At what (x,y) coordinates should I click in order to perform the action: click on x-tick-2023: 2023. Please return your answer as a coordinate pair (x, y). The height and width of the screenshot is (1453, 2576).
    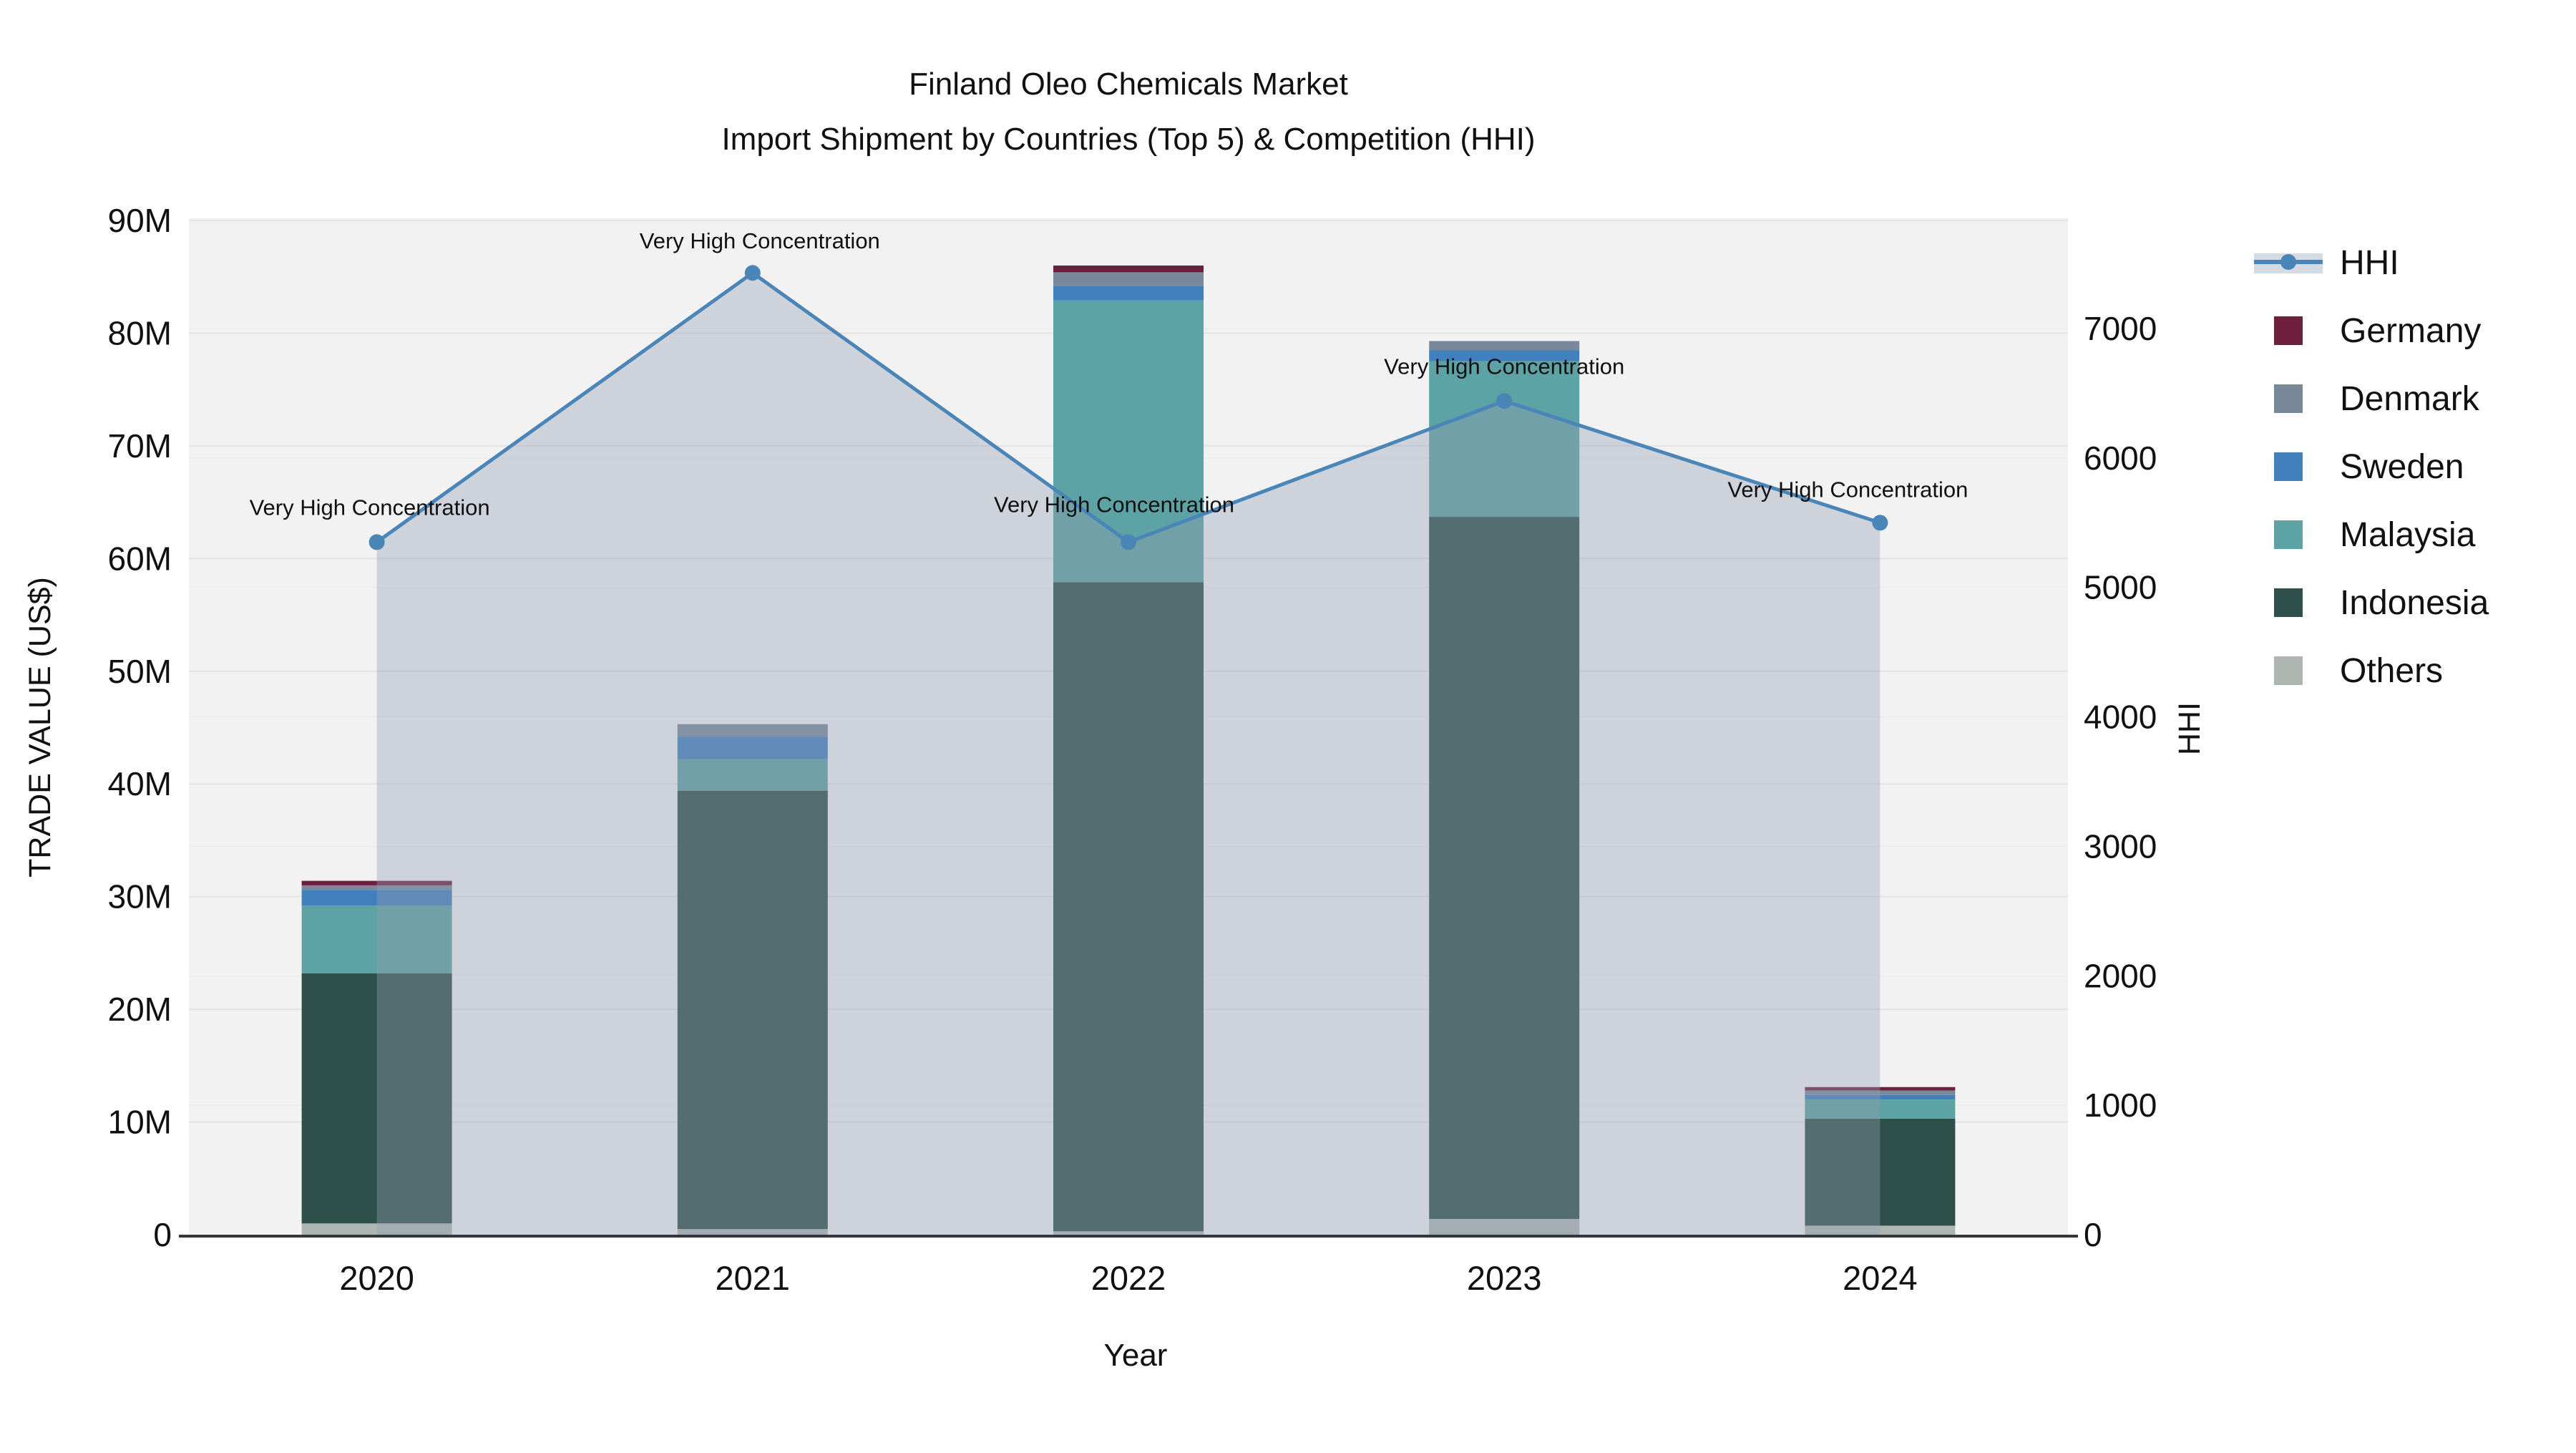
    Looking at the image, I should click on (1504, 1278).